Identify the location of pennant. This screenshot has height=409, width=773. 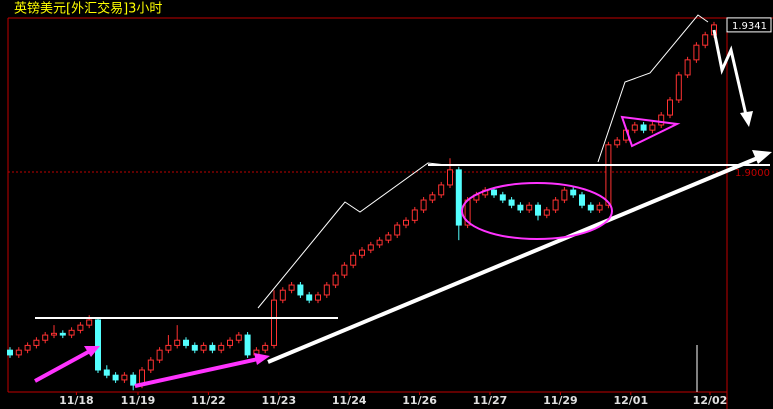
(650, 131).